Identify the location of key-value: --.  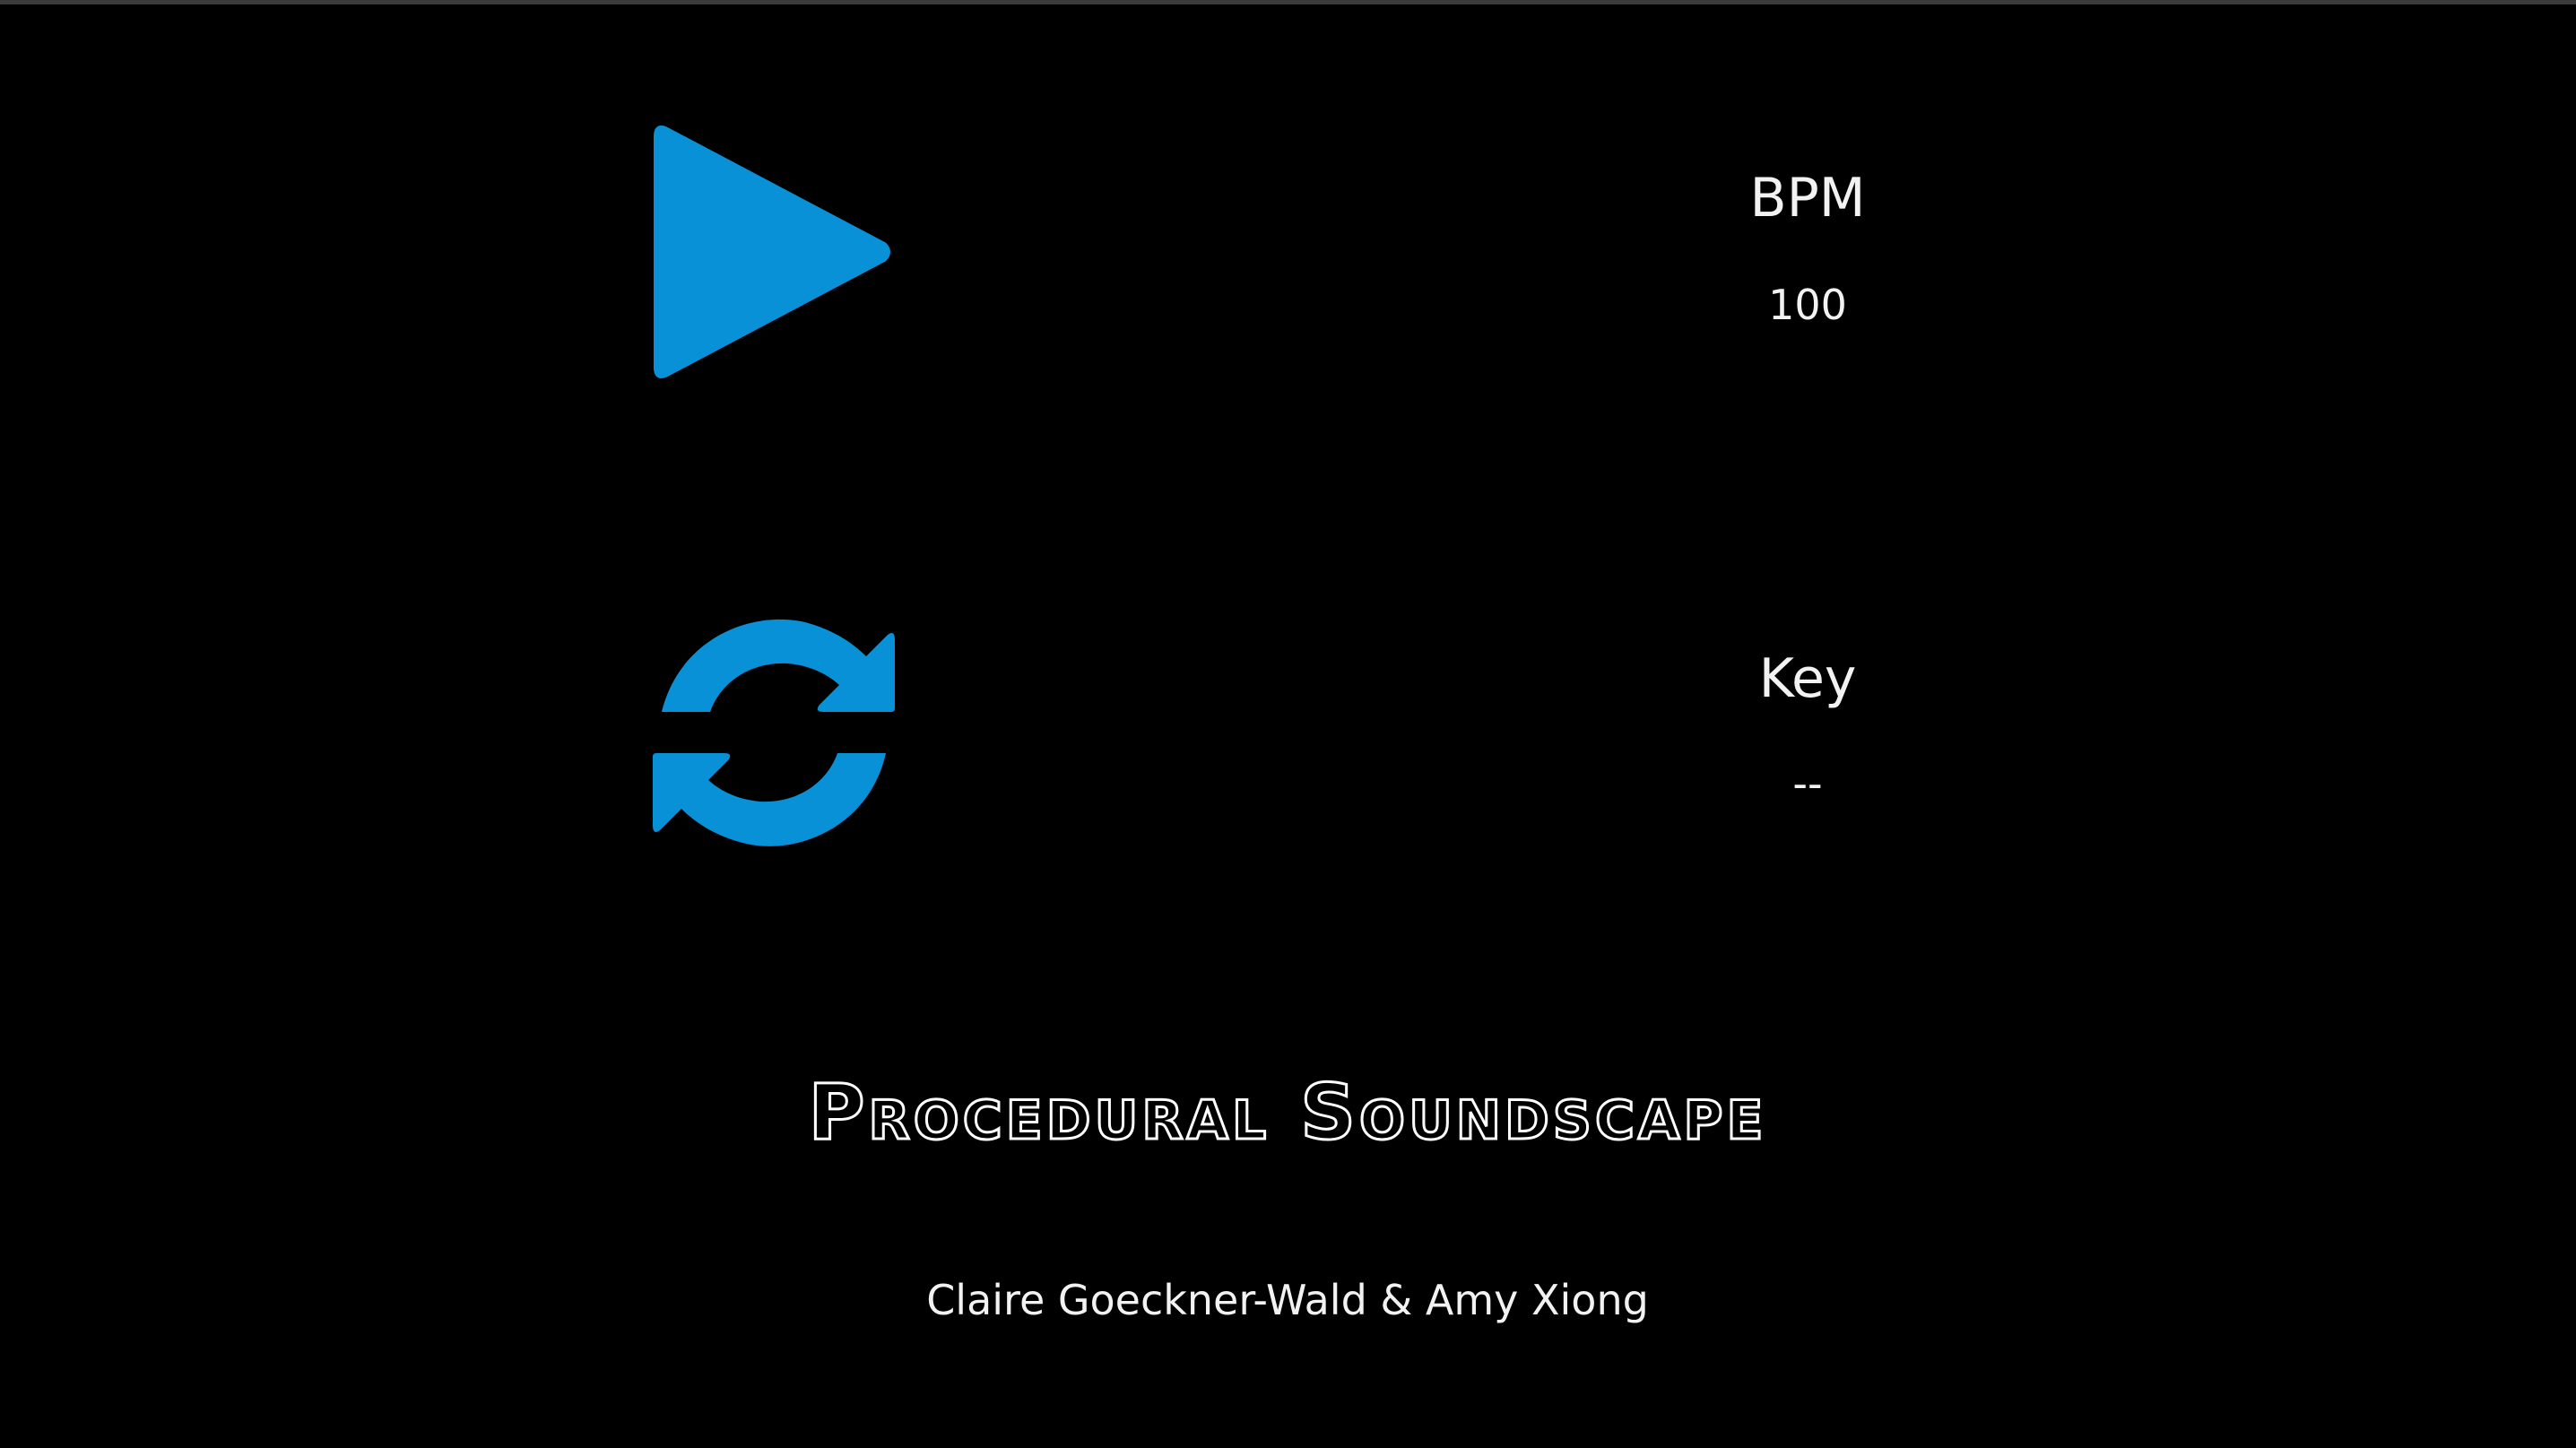
(1807, 783).